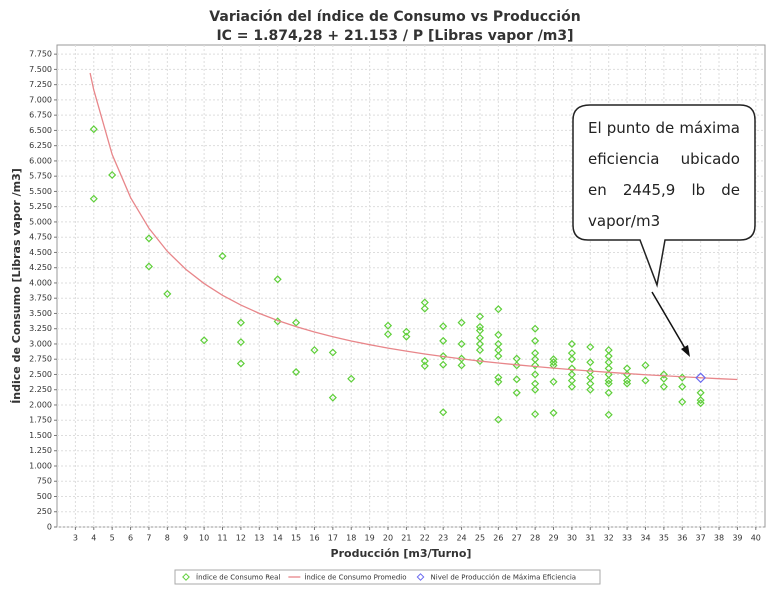  Describe the element at coordinates (222, 538) in the screenshot. I see `x-tick-label: 11` at that location.